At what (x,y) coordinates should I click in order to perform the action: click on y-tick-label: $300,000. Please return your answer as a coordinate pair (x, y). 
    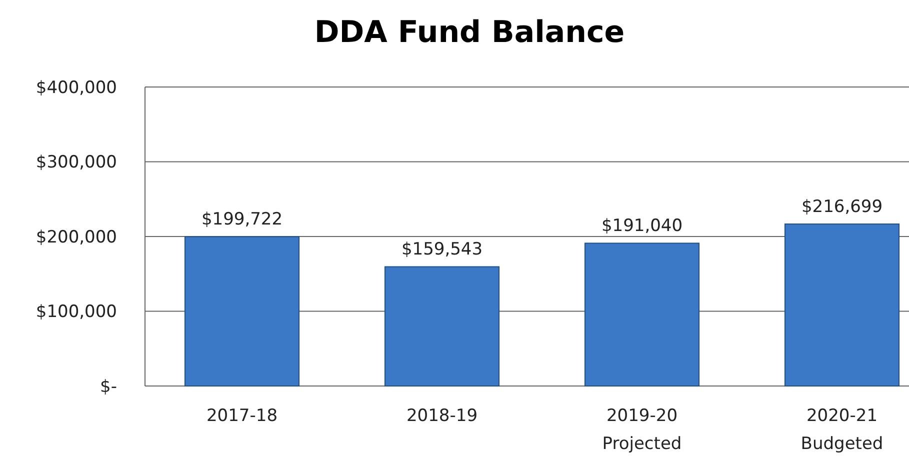
    Looking at the image, I should click on (76, 162).